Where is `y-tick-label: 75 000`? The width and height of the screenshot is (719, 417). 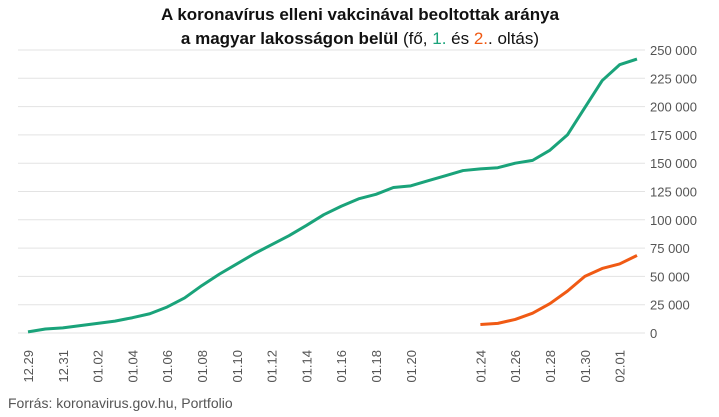 y-tick-label: 75 000 is located at coordinates (670, 248).